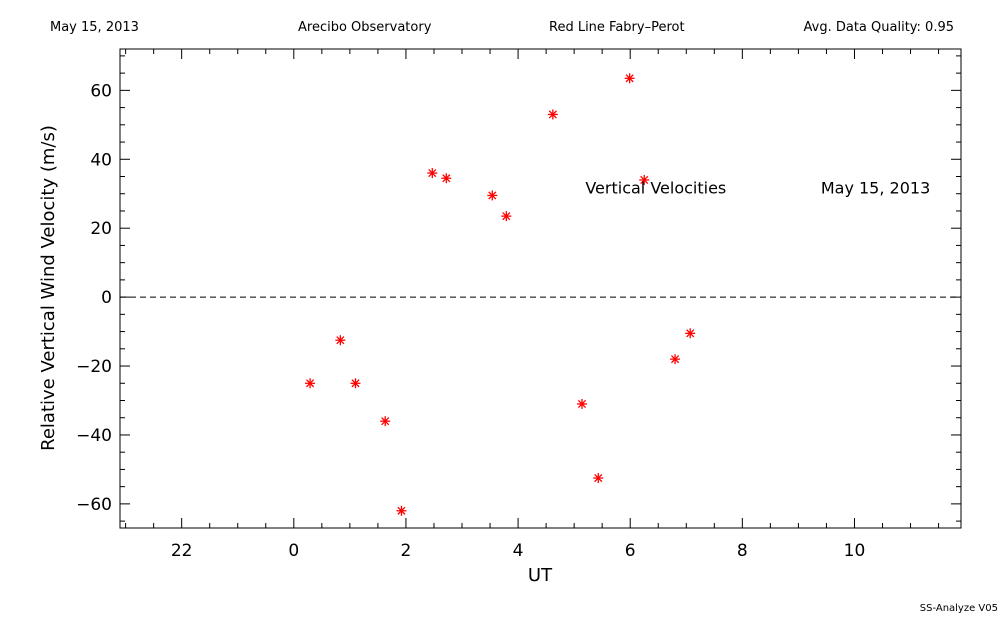 This screenshot has height=625, width=1000. What do you see at coordinates (518, 551) in the screenshot?
I see `x-tick-label: 4` at bounding box center [518, 551].